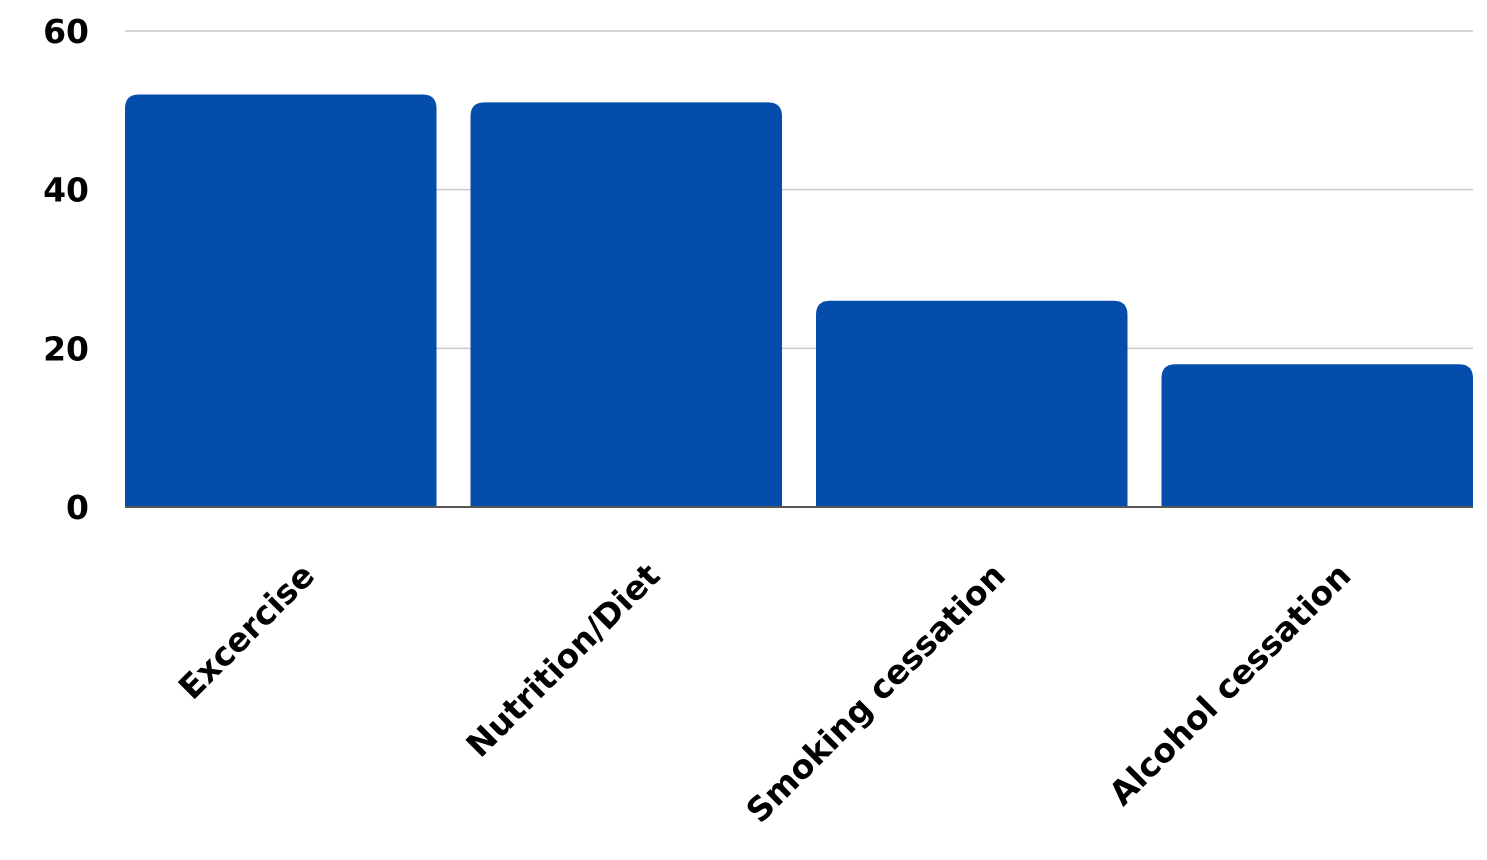  Describe the element at coordinates (66, 190) in the screenshot. I see `y-tick-label: 40` at that location.